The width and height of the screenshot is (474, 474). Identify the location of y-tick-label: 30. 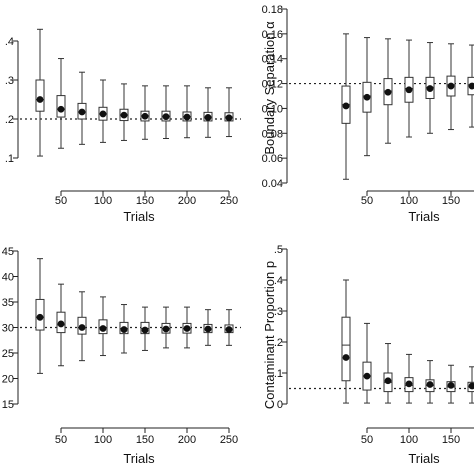
(8, 329).